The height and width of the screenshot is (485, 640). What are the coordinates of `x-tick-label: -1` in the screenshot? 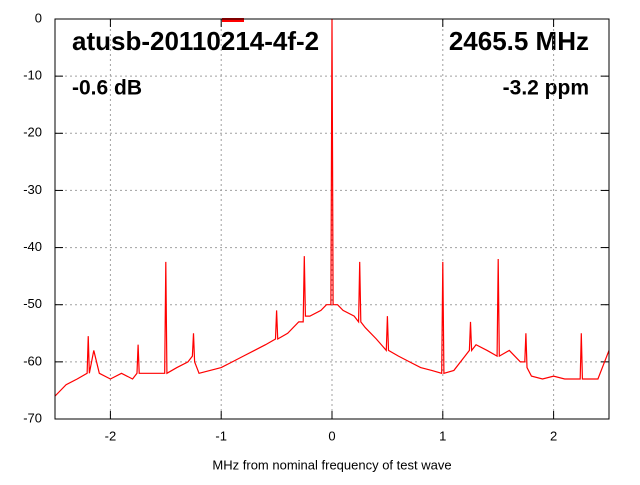 It's located at (221, 435).